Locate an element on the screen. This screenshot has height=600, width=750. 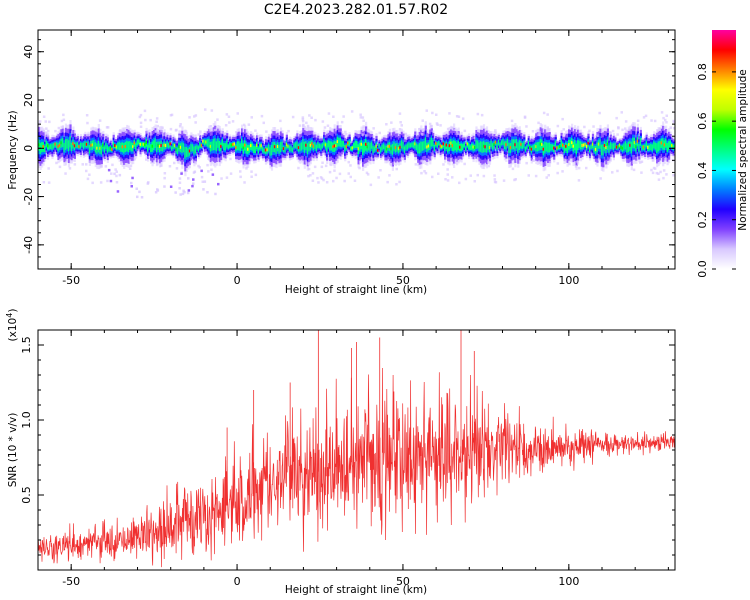
colorbar-tick-label: 0.8 is located at coordinates (702, 72).